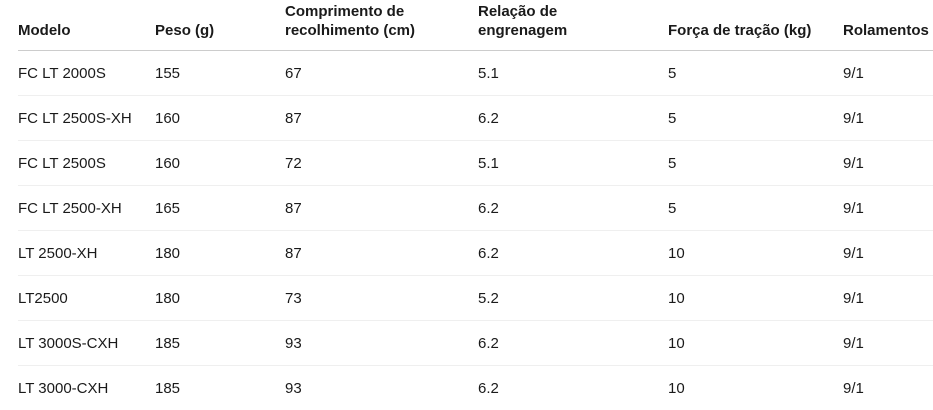  I want to click on cell-modelo: FC LT 2500S, so click(86, 163).